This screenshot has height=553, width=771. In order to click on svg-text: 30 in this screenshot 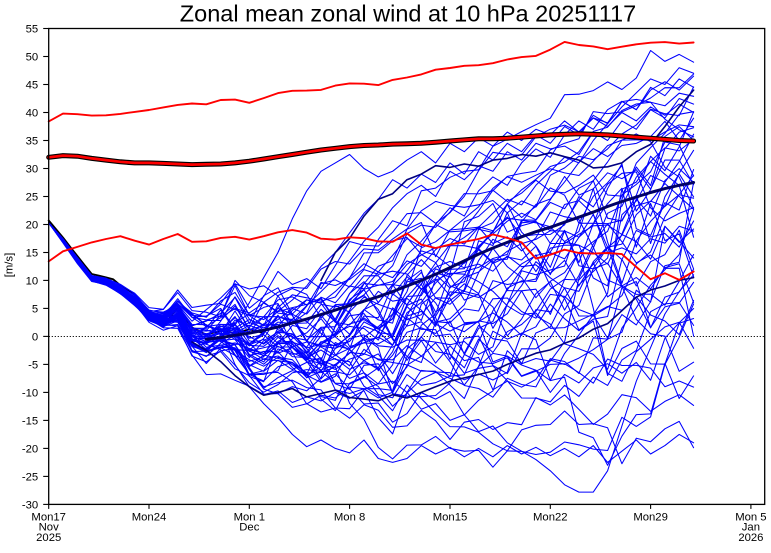, I will do `click(32, 170)`.